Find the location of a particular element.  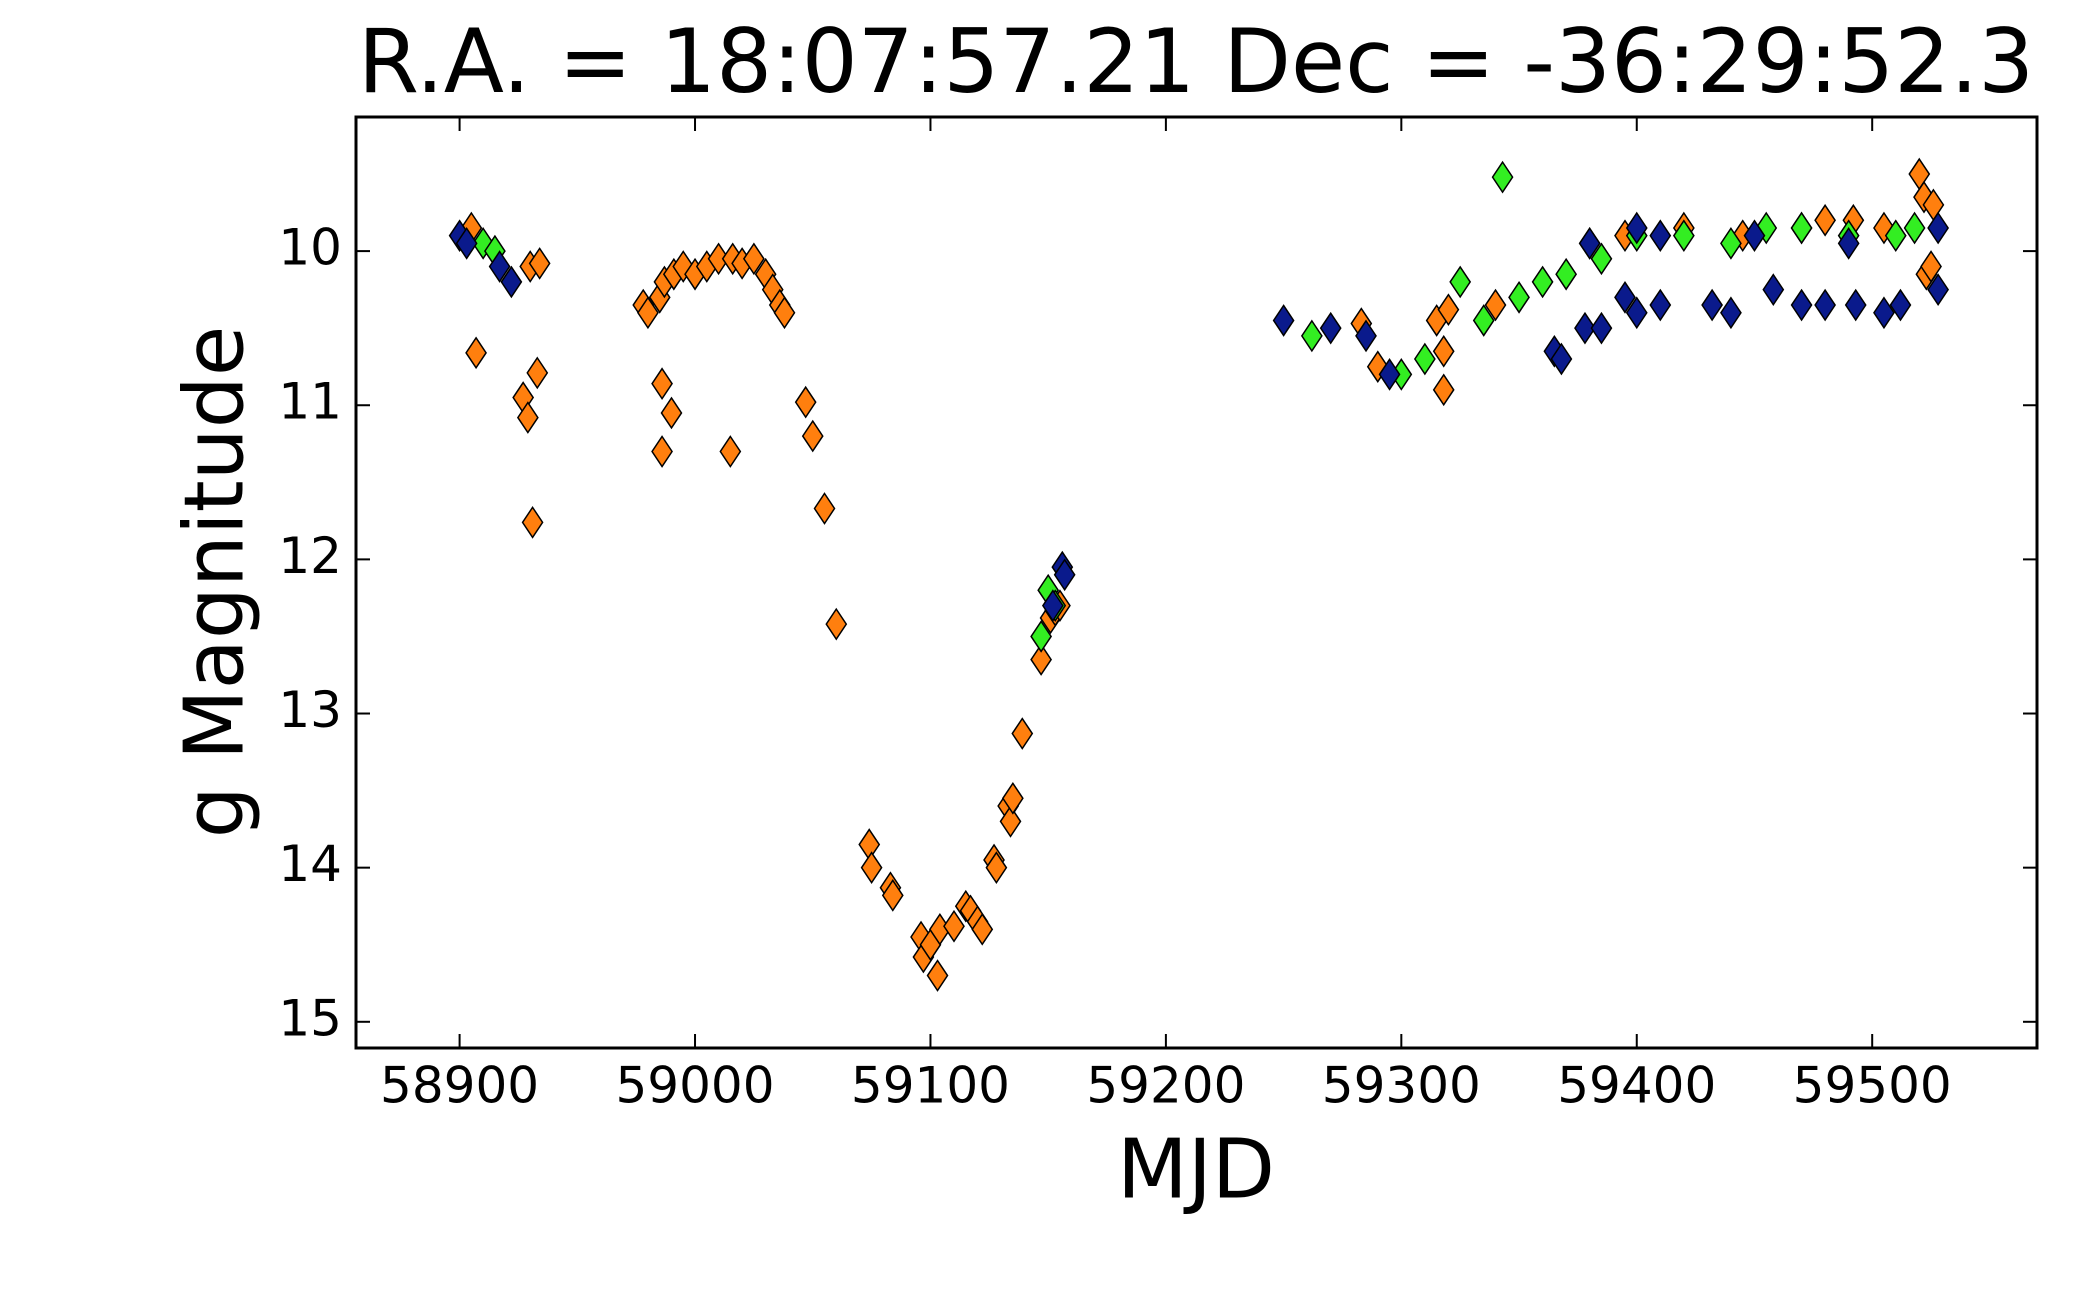

chart-title: R.A. = 18:07:57.21 Dec = -36:29:52.3 is located at coordinates (1196, 61).